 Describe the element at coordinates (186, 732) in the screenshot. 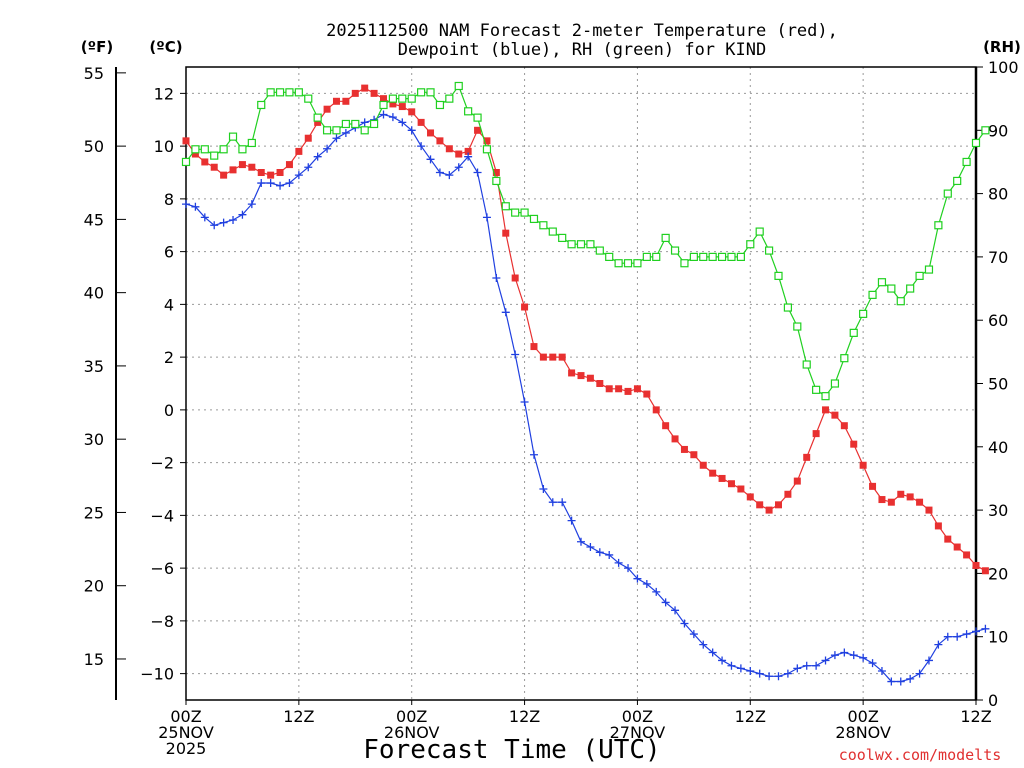

I see `x-tick-label: 25NOV` at that location.